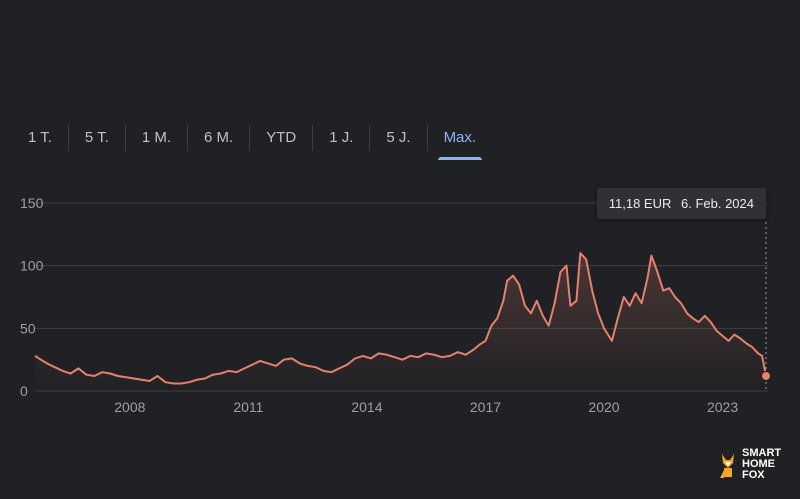 The height and width of the screenshot is (499, 800). What do you see at coordinates (32, 203) in the screenshot?
I see `y-tick-label: 150` at bounding box center [32, 203].